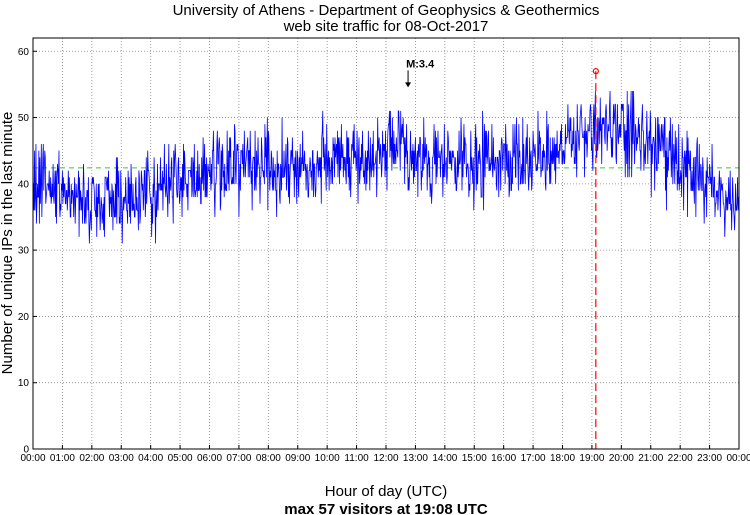 Image resolution: width=750 pixels, height=515 pixels. Describe the element at coordinates (591, 458) in the screenshot. I see `x-tick-label: 19:00` at that location.